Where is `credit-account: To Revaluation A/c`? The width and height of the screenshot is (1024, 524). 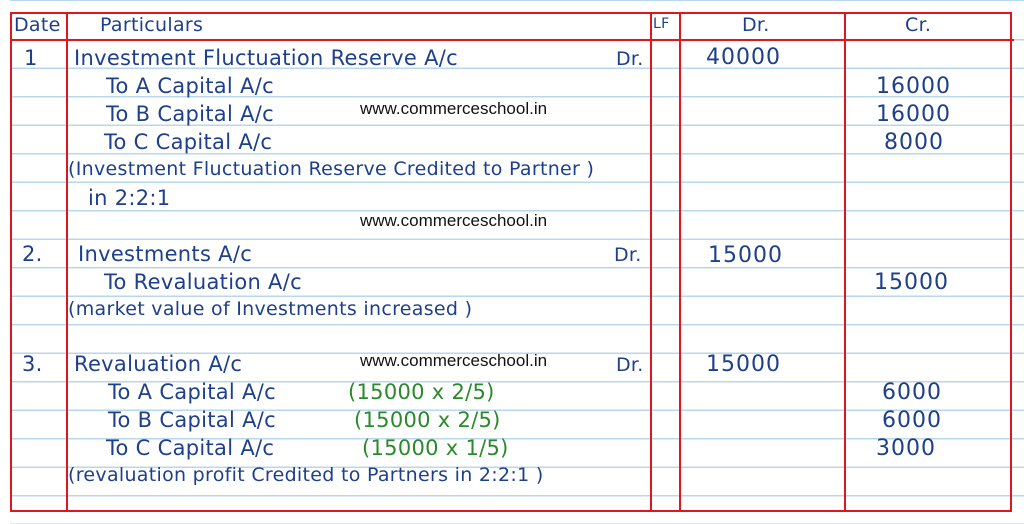 credit-account: To Revaluation A/c is located at coordinates (203, 282).